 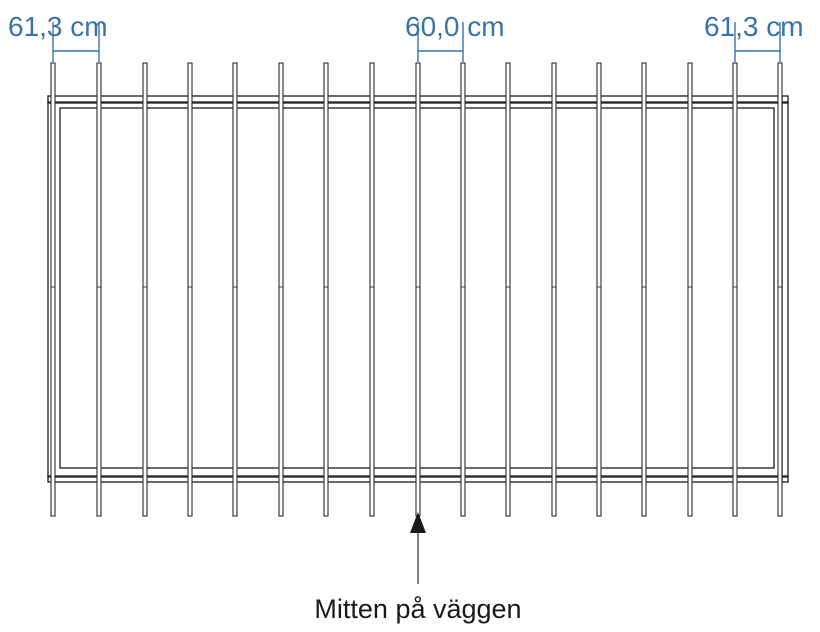 I want to click on dimension-label-right: 61,3 cm, so click(x=754, y=26).